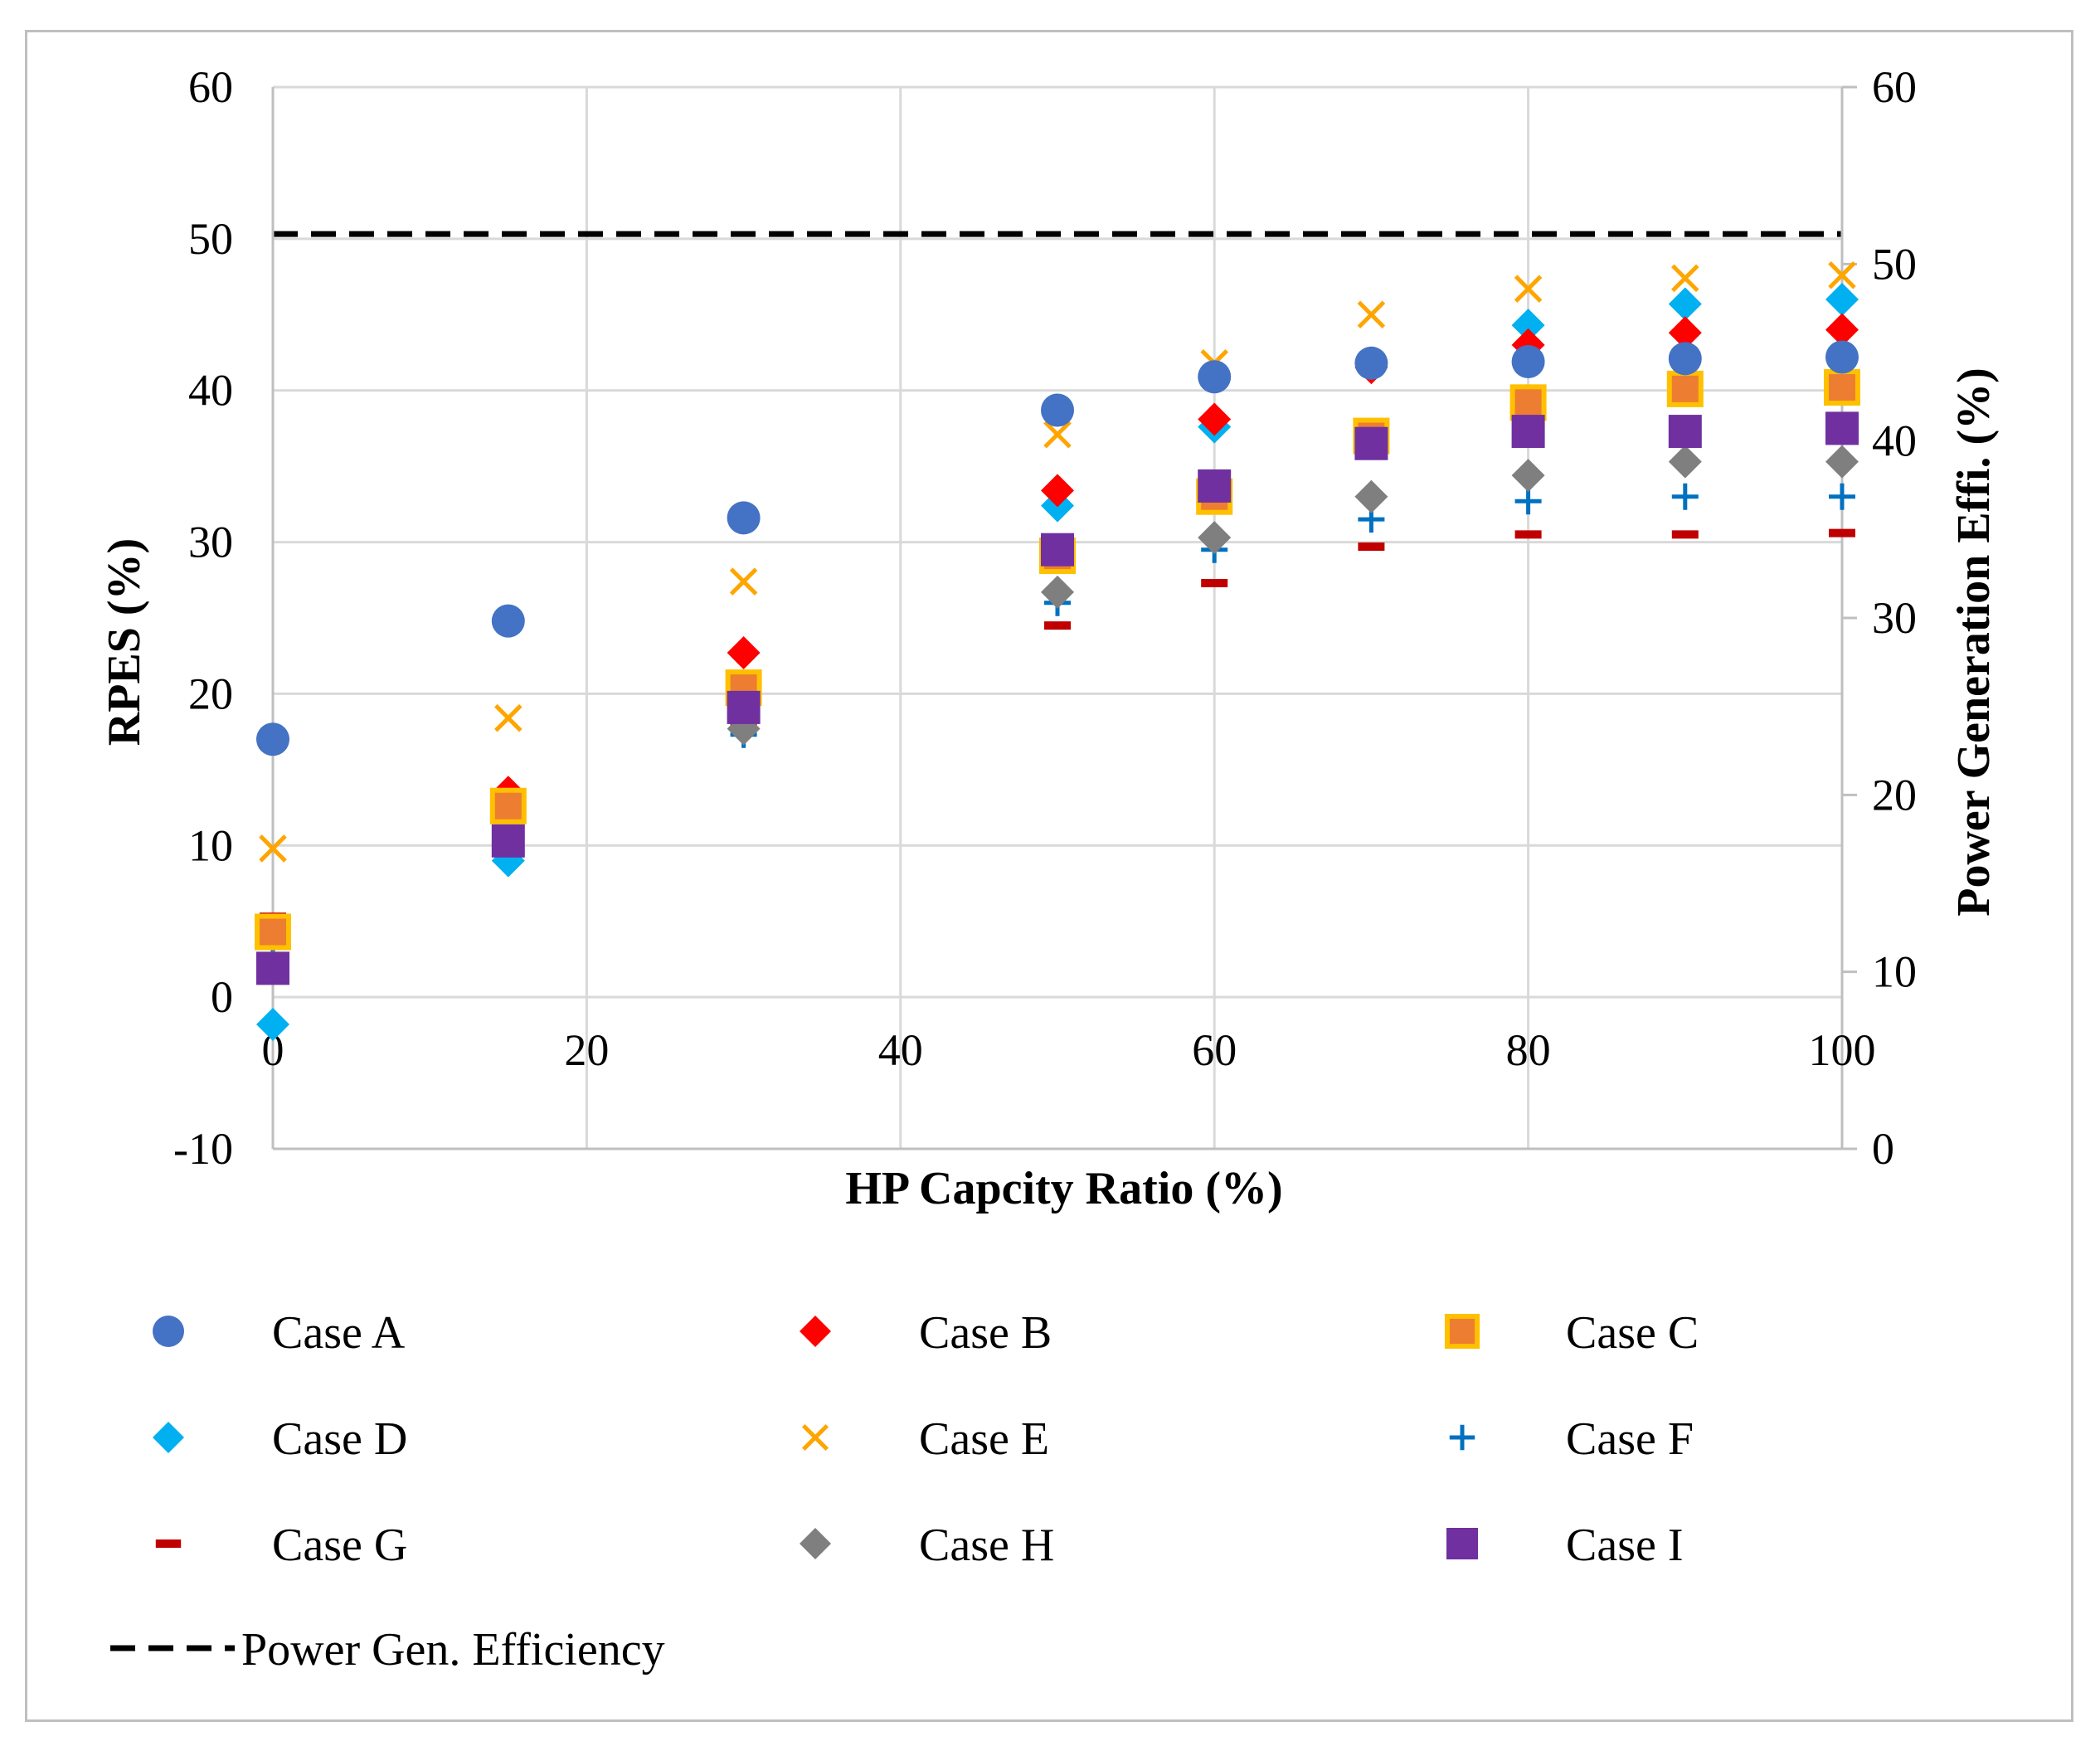 This screenshot has height=1751, width=2100. I want to click on y-tick-label: -10, so click(203, 1149).